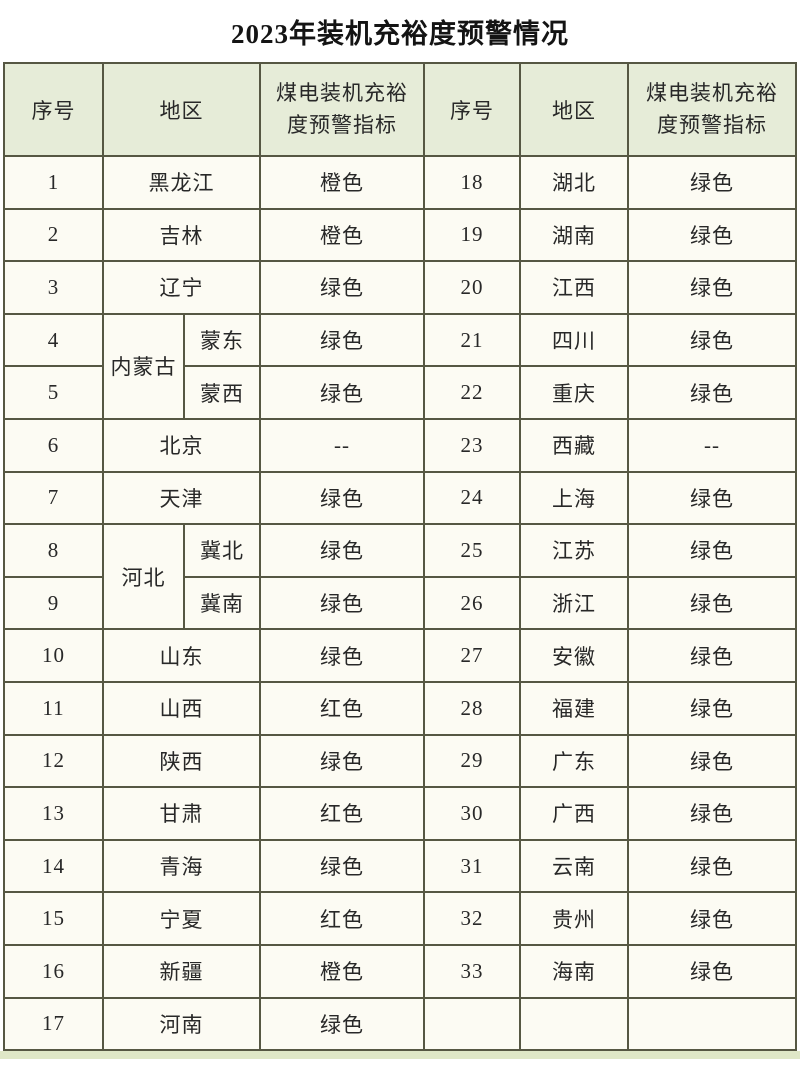 This screenshot has height=1089, width=800. Describe the element at coordinates (222, 392) in the screenshot. I see `subregion-cell: 蒙西` at that location.